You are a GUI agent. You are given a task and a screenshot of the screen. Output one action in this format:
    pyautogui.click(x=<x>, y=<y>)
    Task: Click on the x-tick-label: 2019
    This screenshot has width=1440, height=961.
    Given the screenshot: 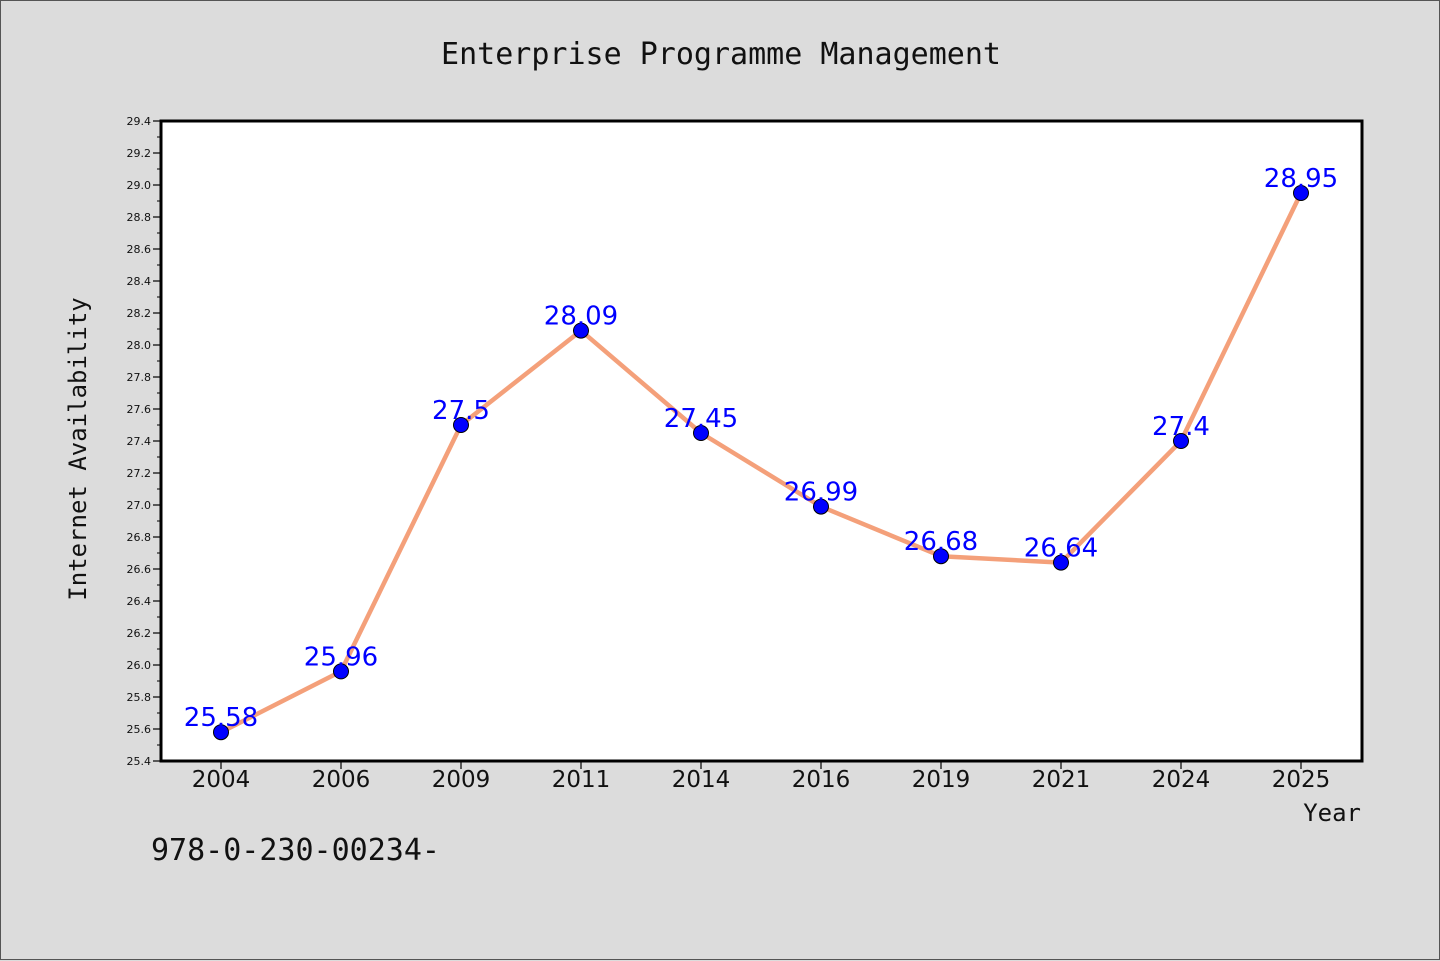 What is the action you would take?
    pyautogui.click(x=941, y=780)
    